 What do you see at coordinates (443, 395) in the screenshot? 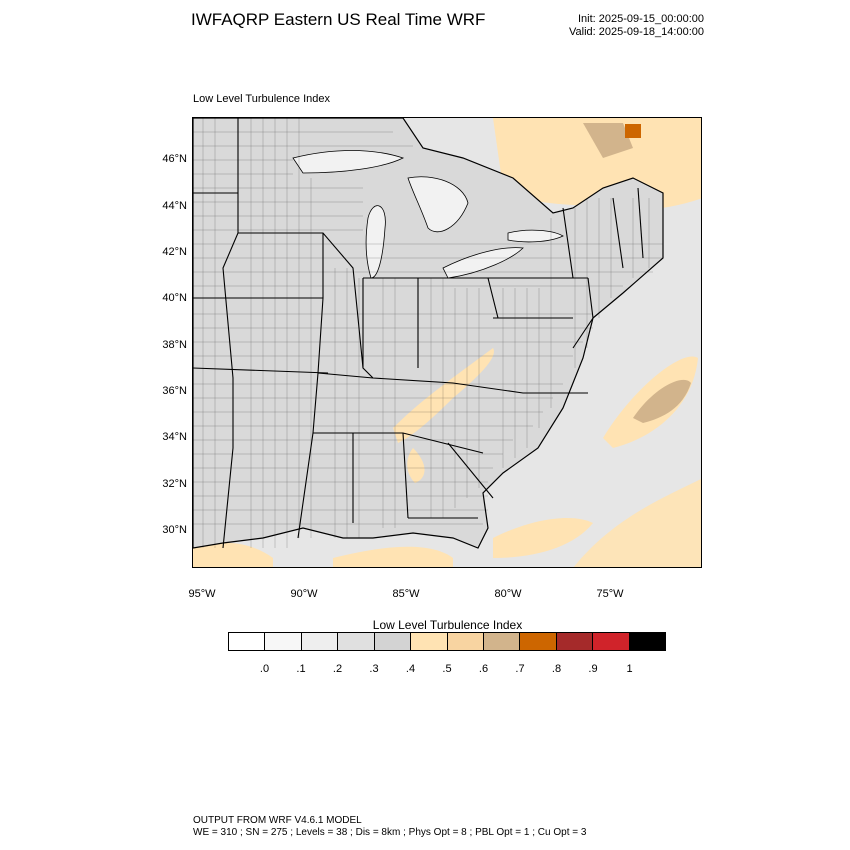
I see `appalachian-high-index` at bounding box center [443, 395].